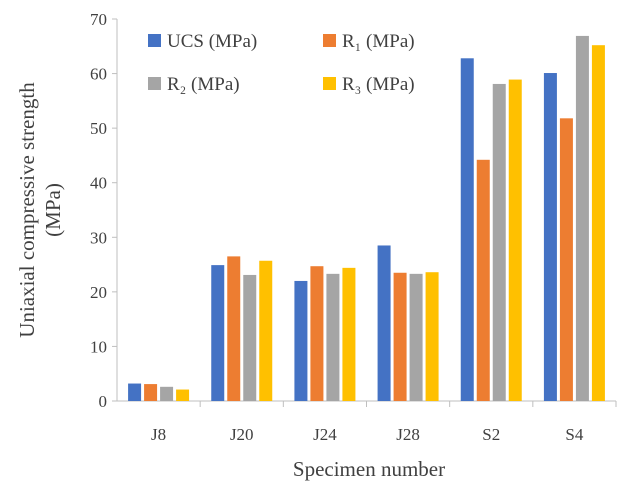 This screenshot has width=629, height=488. I want to click on x-tick-label: J24, so click(325, 434).